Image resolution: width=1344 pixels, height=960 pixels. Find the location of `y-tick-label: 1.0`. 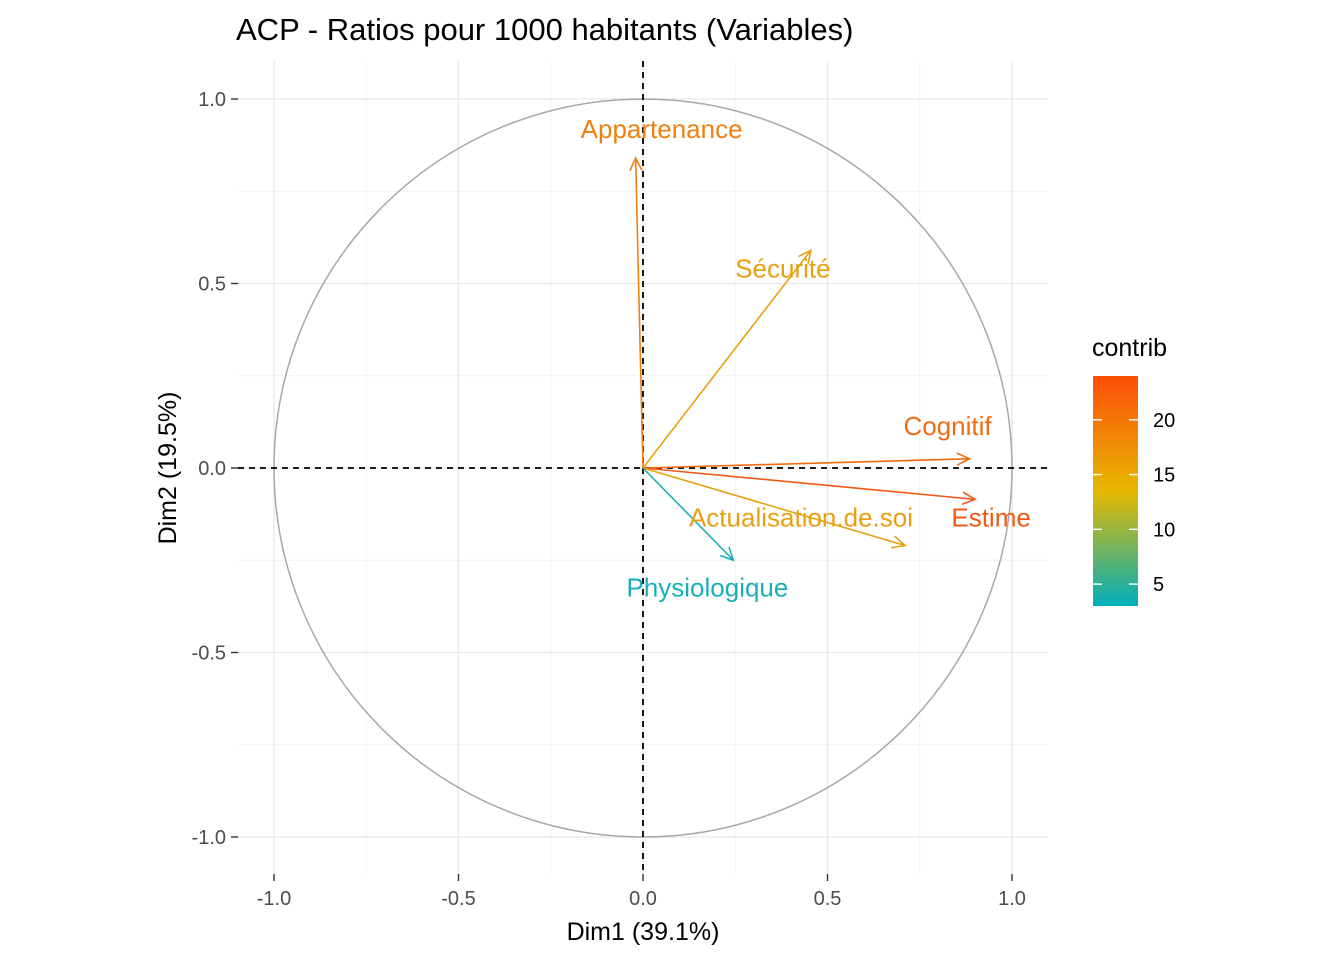

y-tick-label: 1.0 is located at coordinates (212, 100).